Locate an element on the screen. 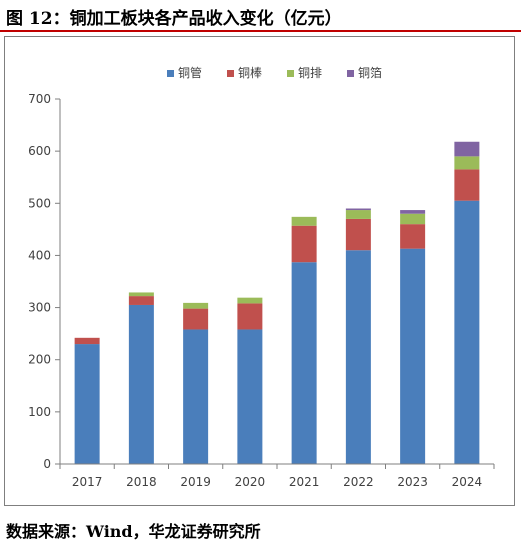 This screenshot has height=547, width=521. x-tick-label: 2021 is located at coordinates (304, 482).